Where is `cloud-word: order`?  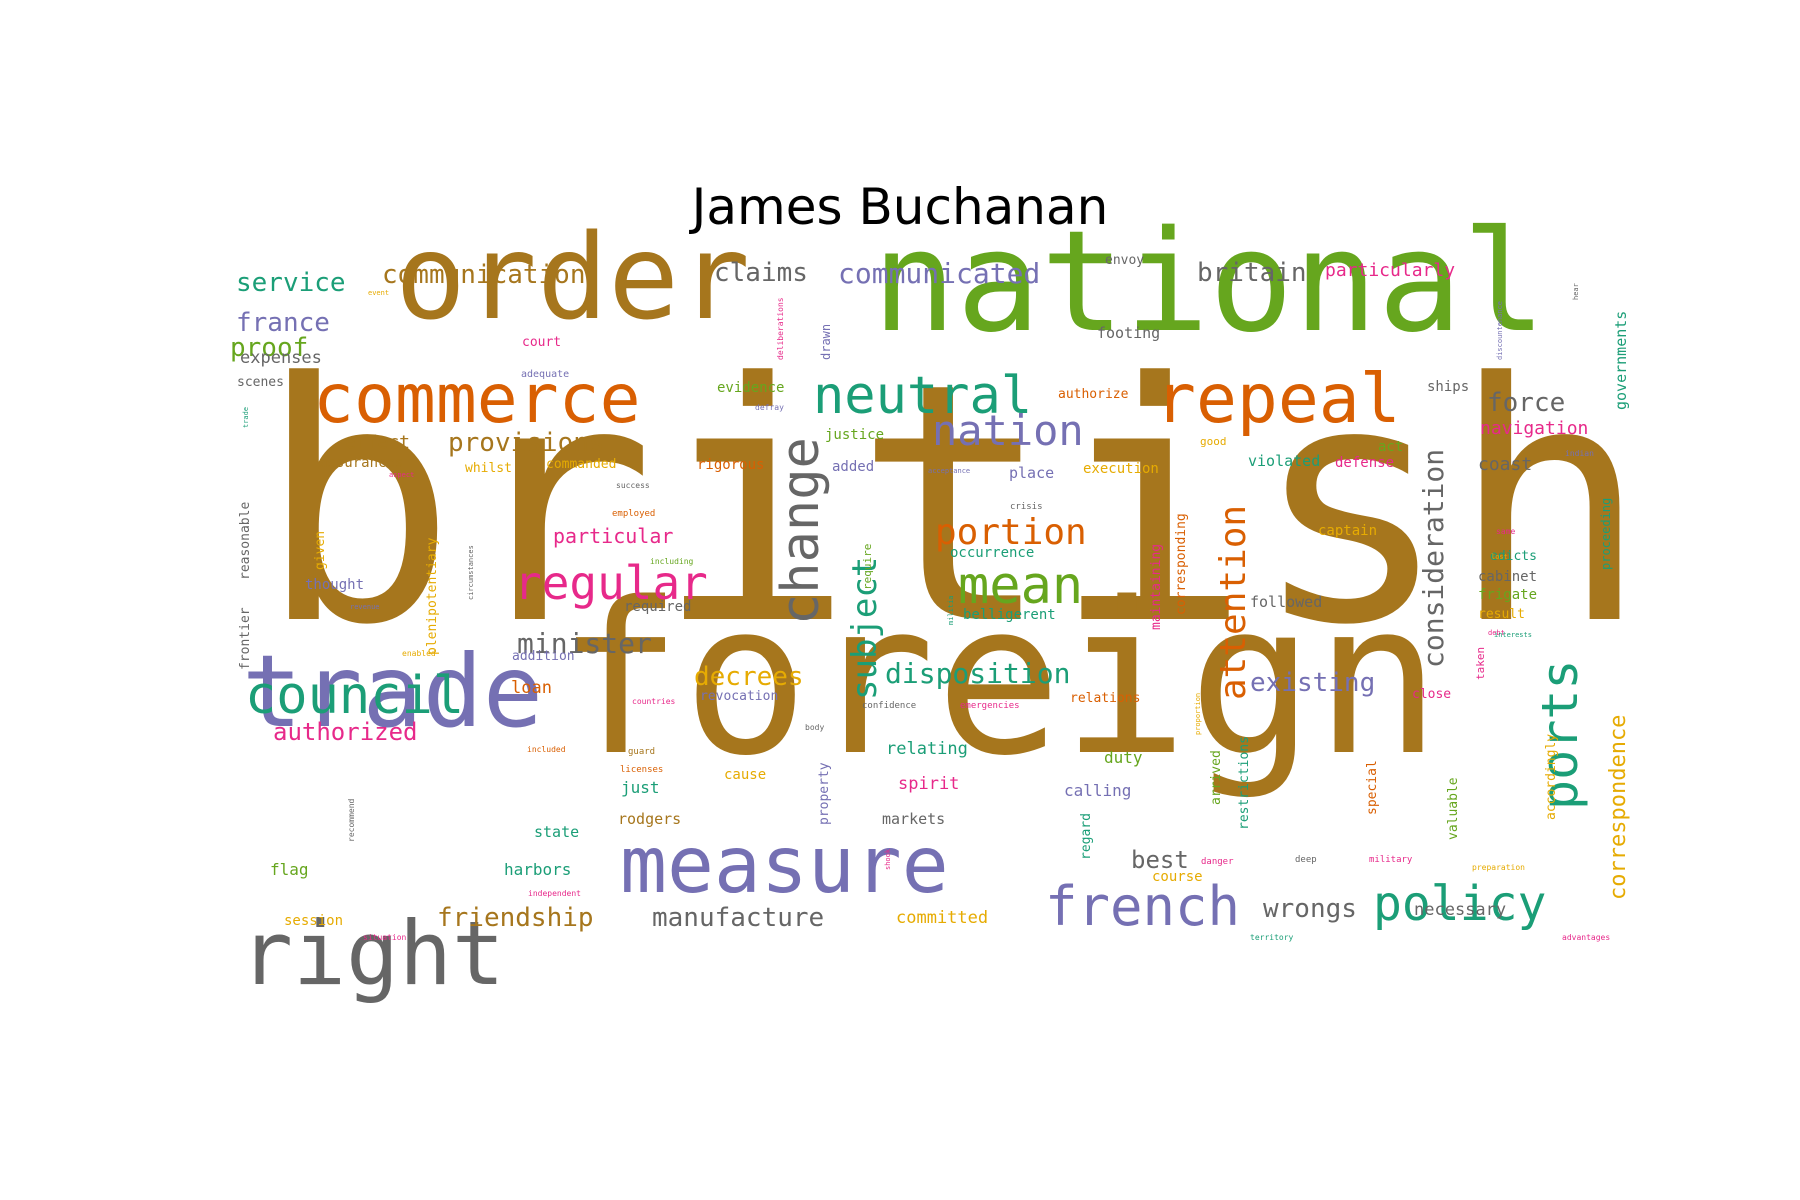 cloud-word: order is located at coordinates (573, 277).